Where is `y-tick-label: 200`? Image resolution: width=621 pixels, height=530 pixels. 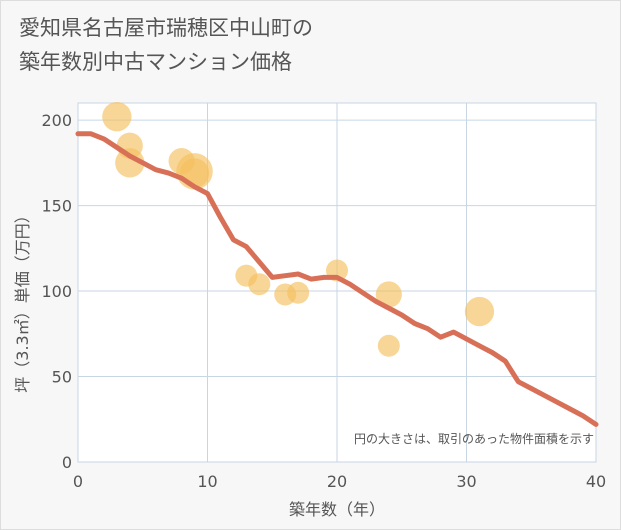
y-tick-label: 200 is located at coordinates (56, 120).